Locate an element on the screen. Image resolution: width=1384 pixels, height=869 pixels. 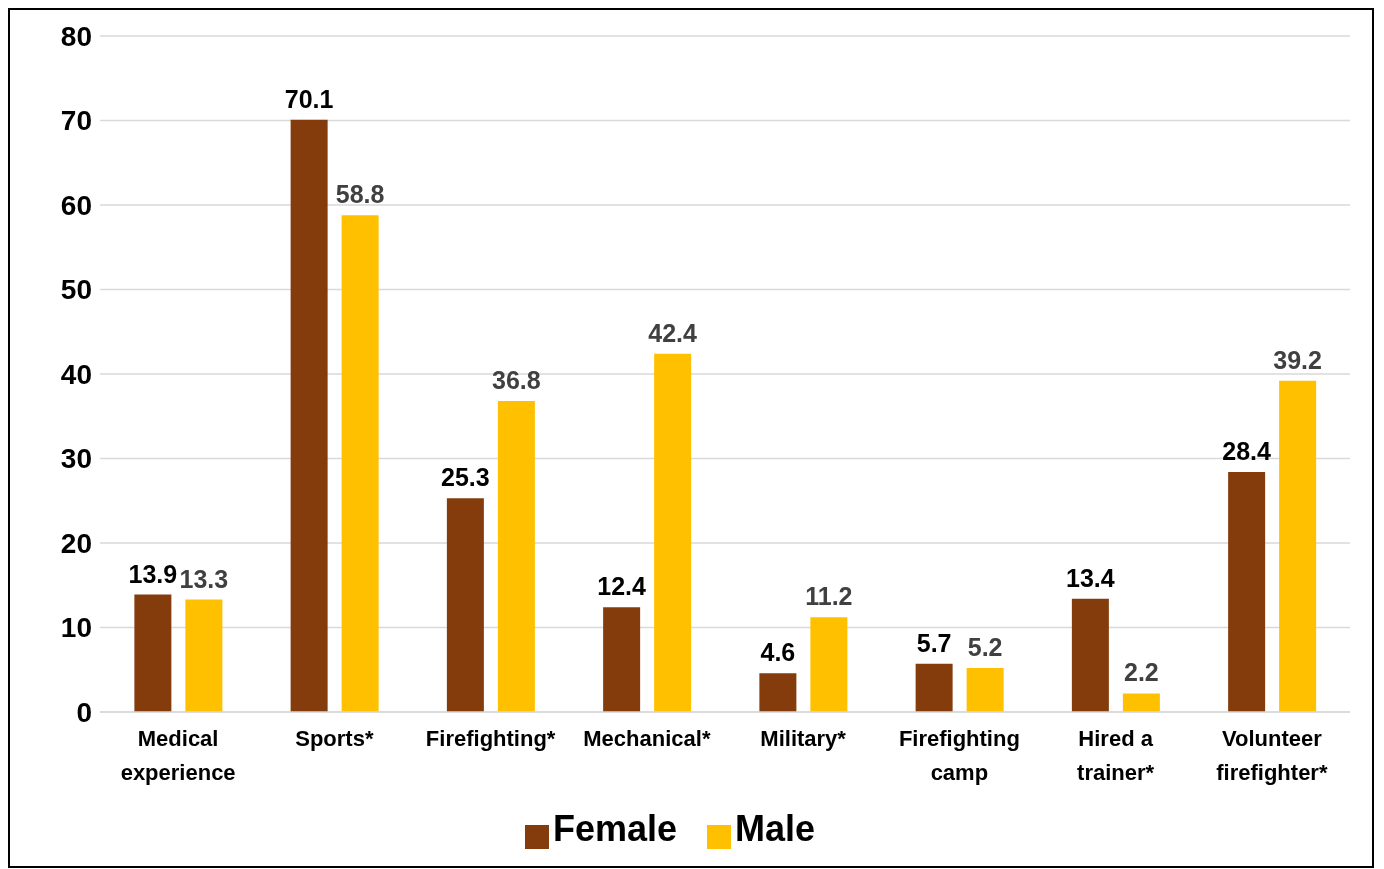
data-label: 28.4 is located at coordinates (1247, 451).